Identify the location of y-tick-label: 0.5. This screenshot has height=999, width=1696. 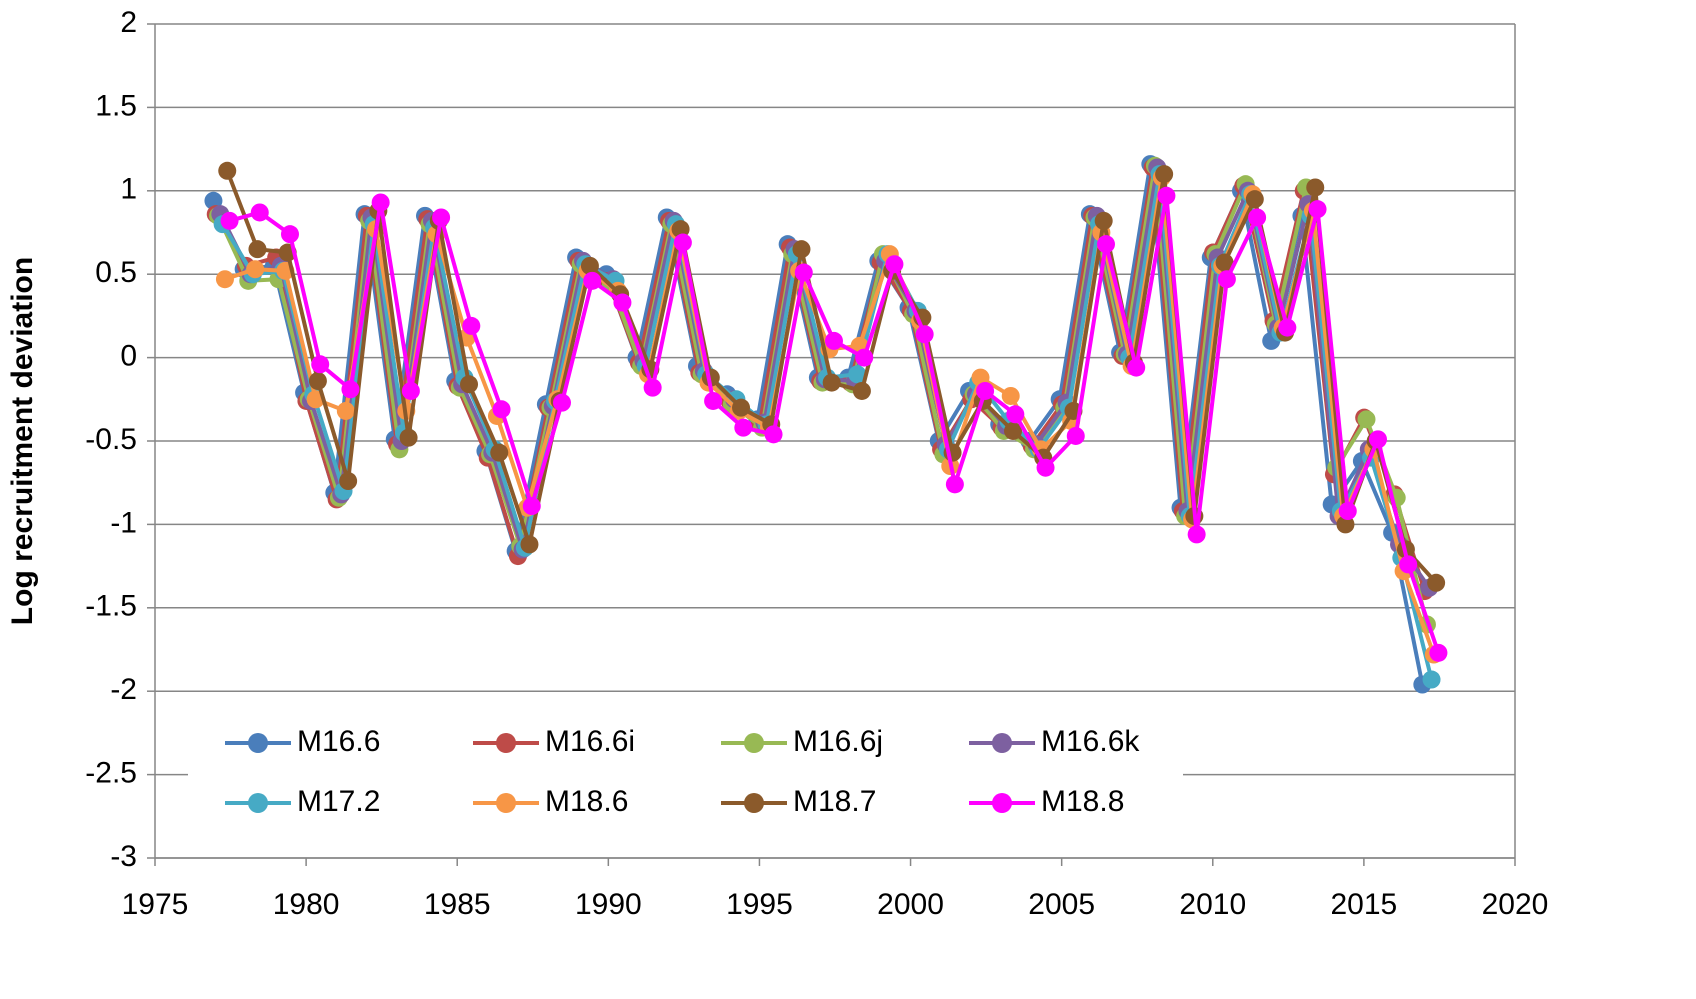
(116, 272).